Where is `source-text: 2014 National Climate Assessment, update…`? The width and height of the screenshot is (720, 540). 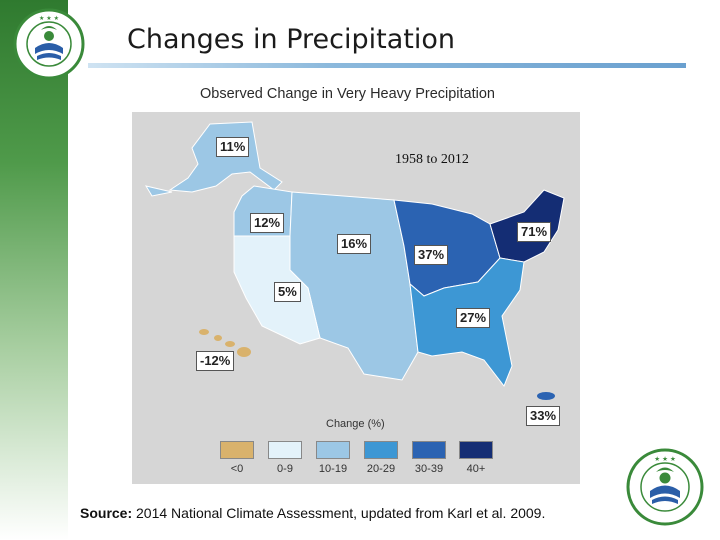
source-text: 2014 National Climate Assessment, update… is located at coordinates (339, 513).